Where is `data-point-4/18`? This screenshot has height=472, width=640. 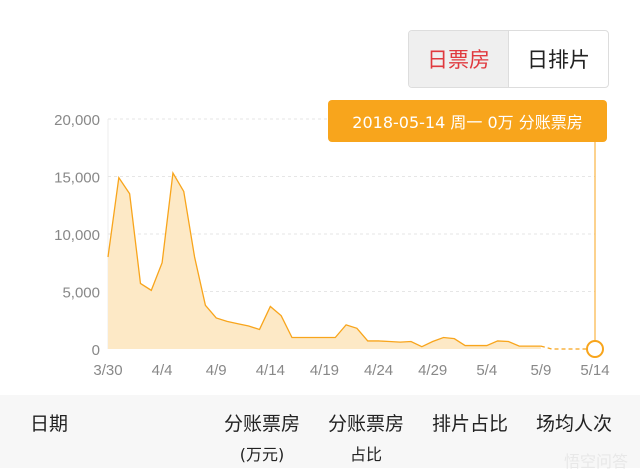 data-point-4/18 is located at coordinates (314, 338).